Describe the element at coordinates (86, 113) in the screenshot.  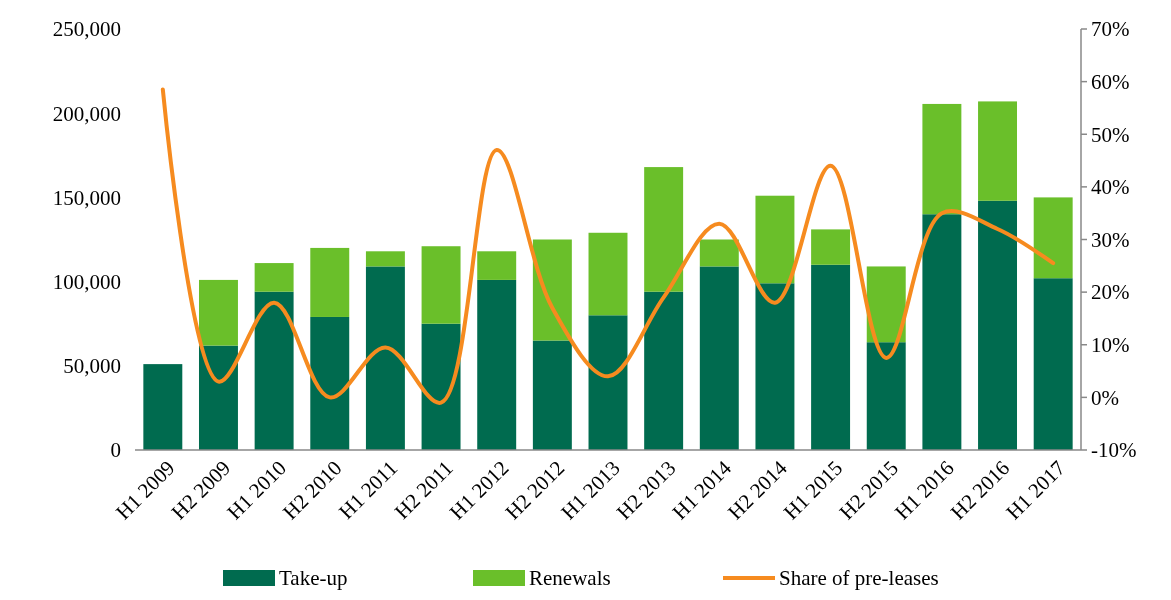
I see `y-tick-label: 200,000` at that location.